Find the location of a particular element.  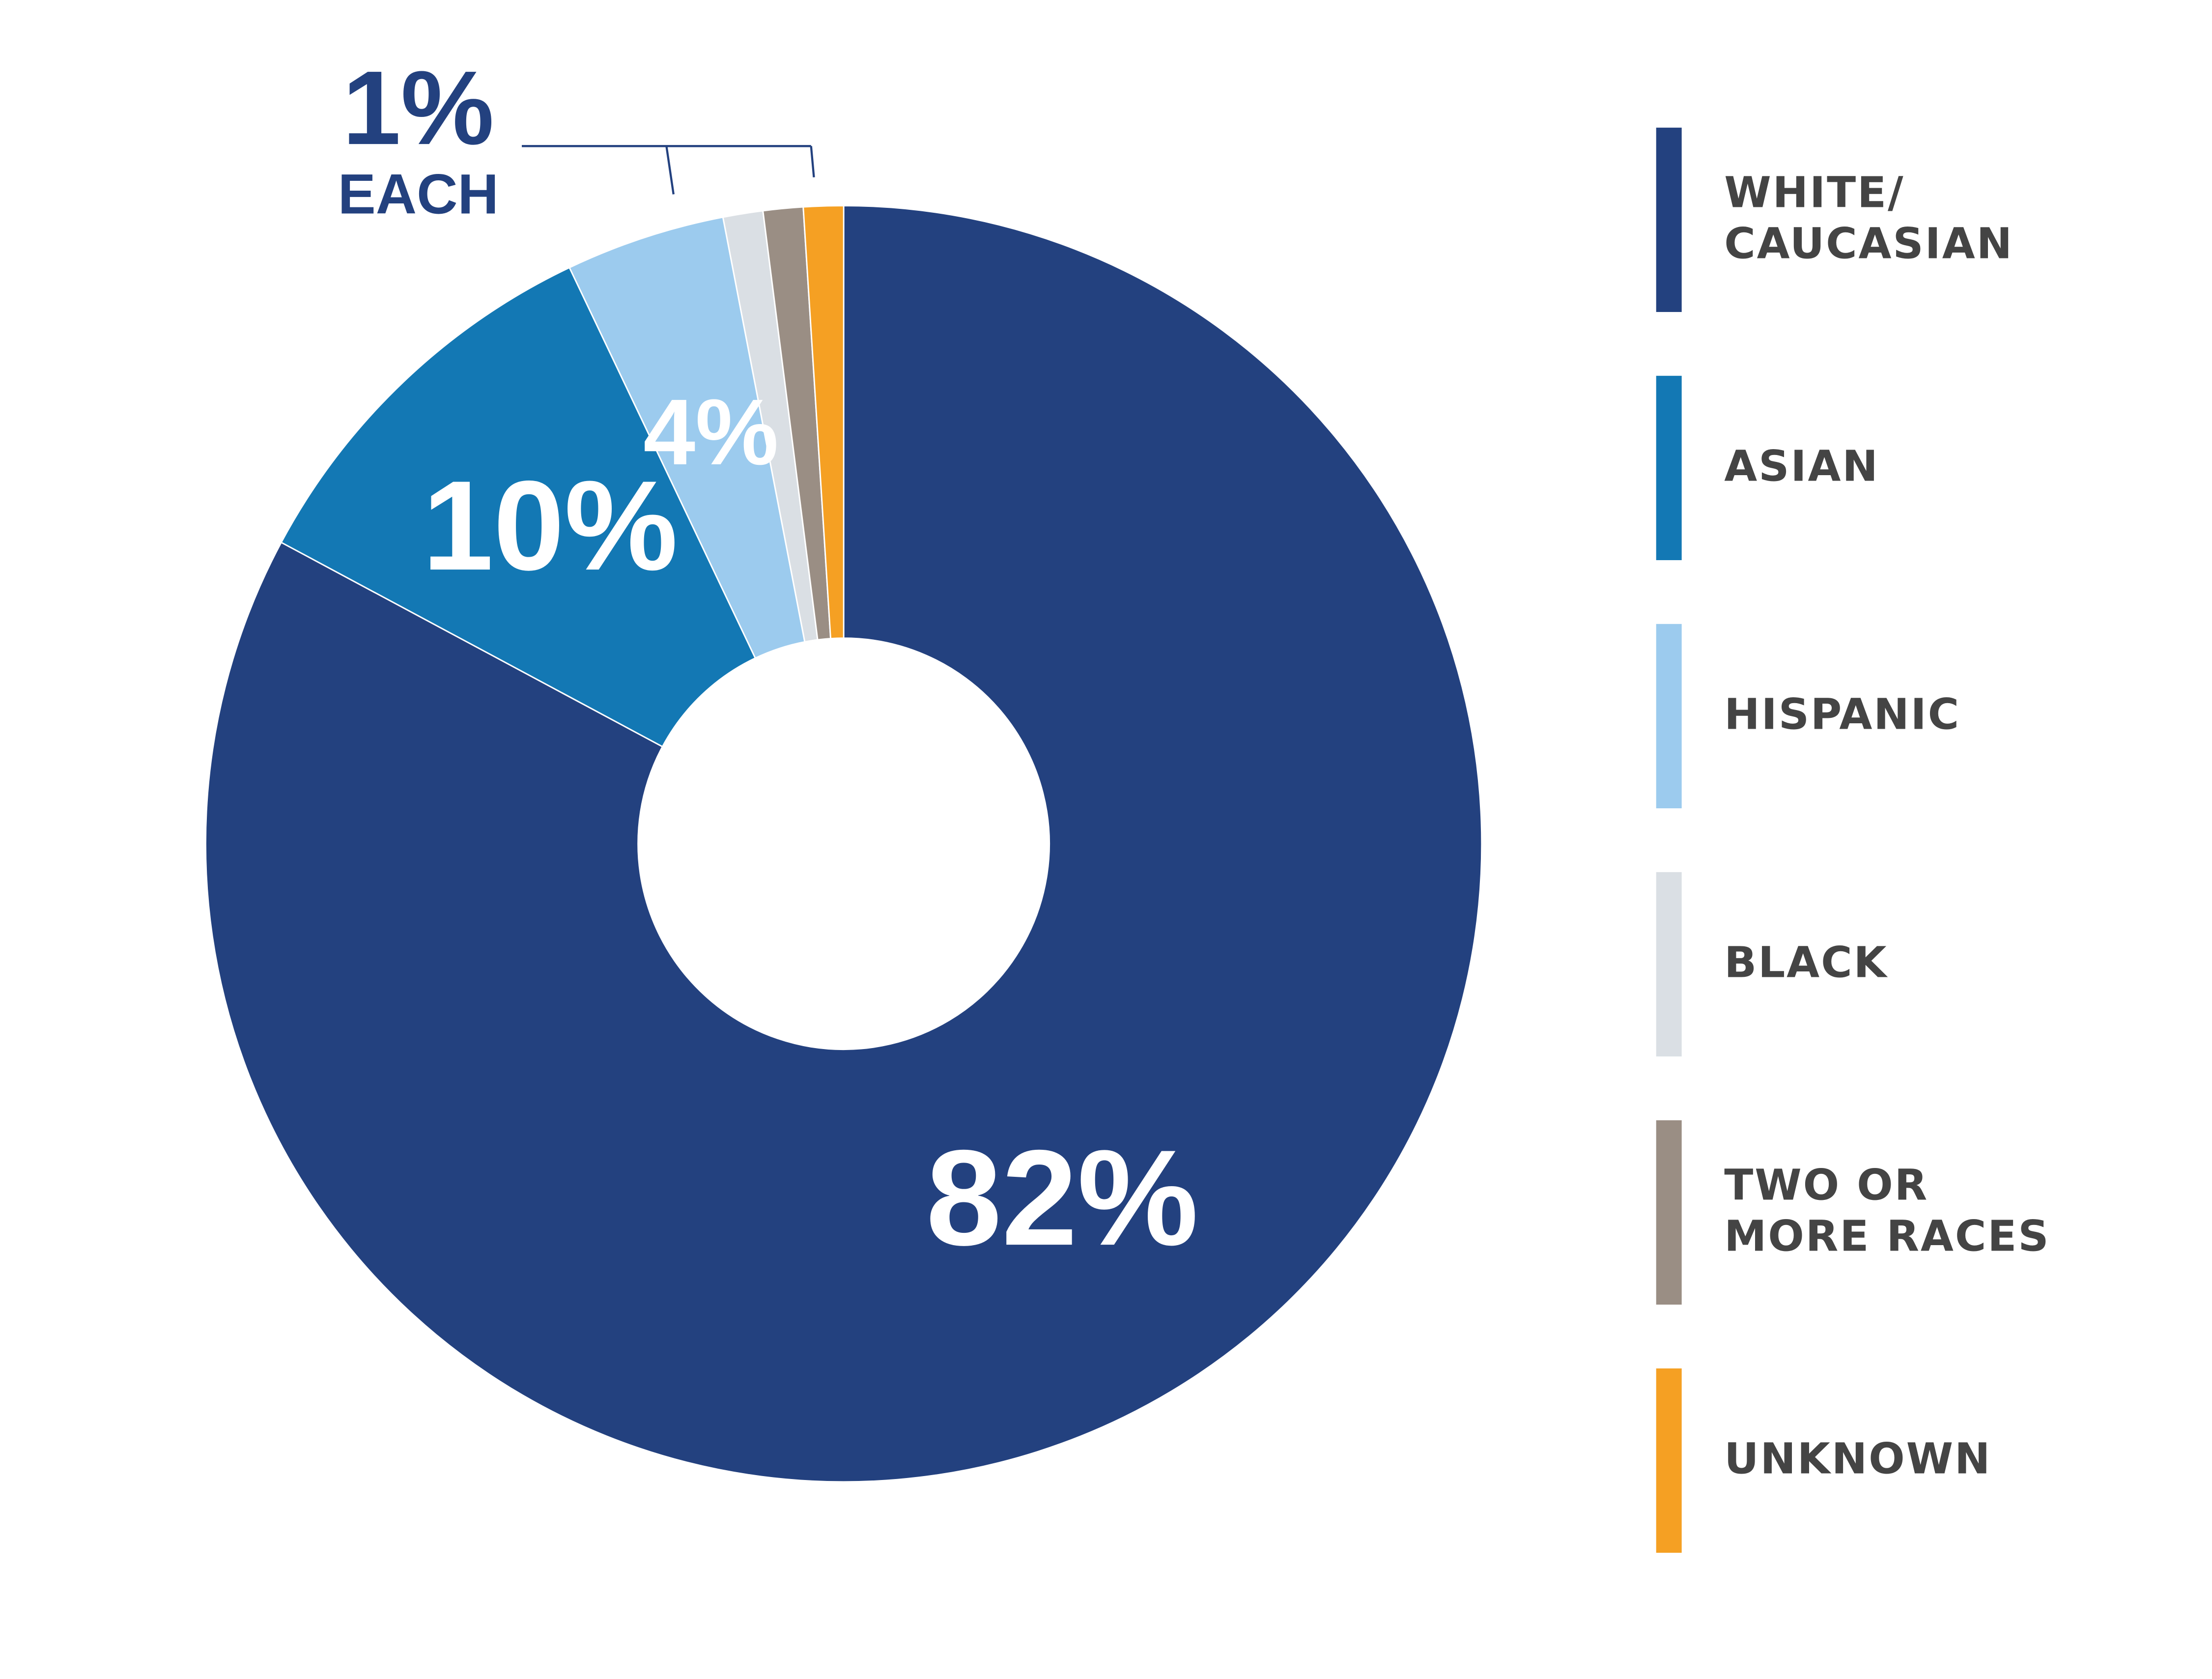

legend-entry: WHITE/ CAUCASIAN is located at coordinates (1868, 219).